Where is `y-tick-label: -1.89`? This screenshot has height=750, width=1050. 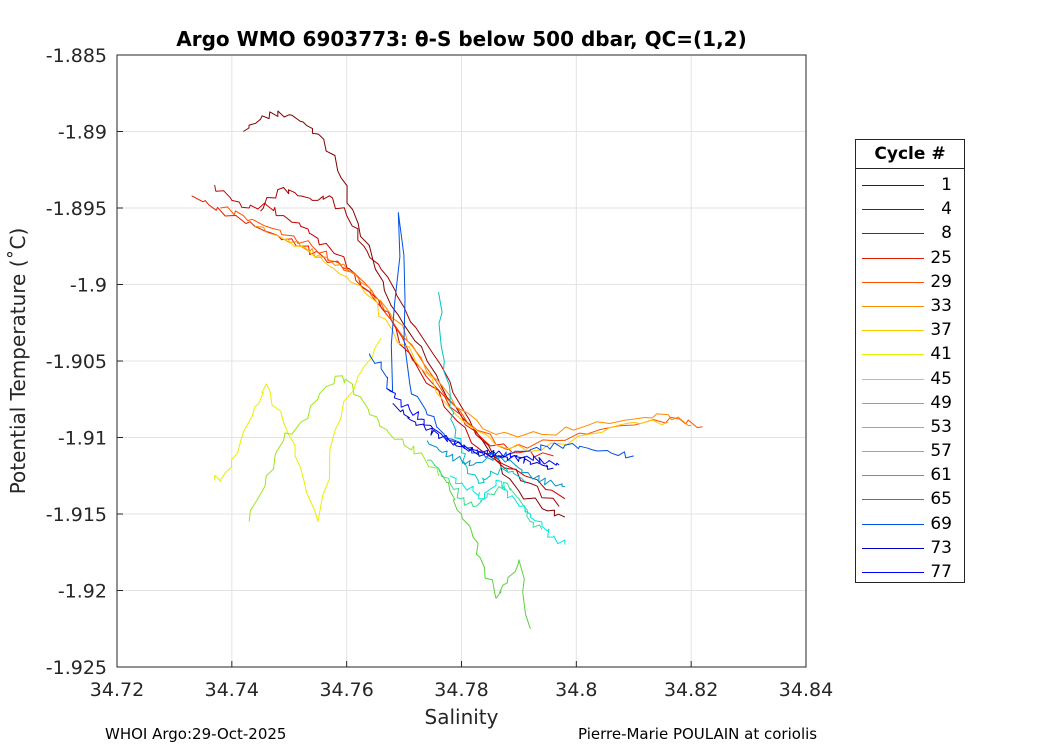
y-tick-label: -1.89 is located at coordinates (82, 133).